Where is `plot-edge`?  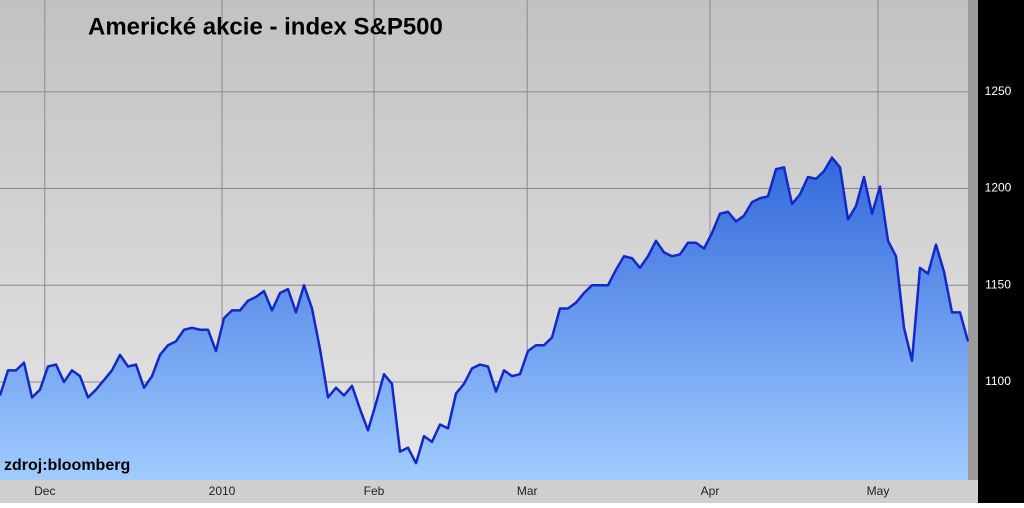
plot-edge is located at coordinates (973, 240).